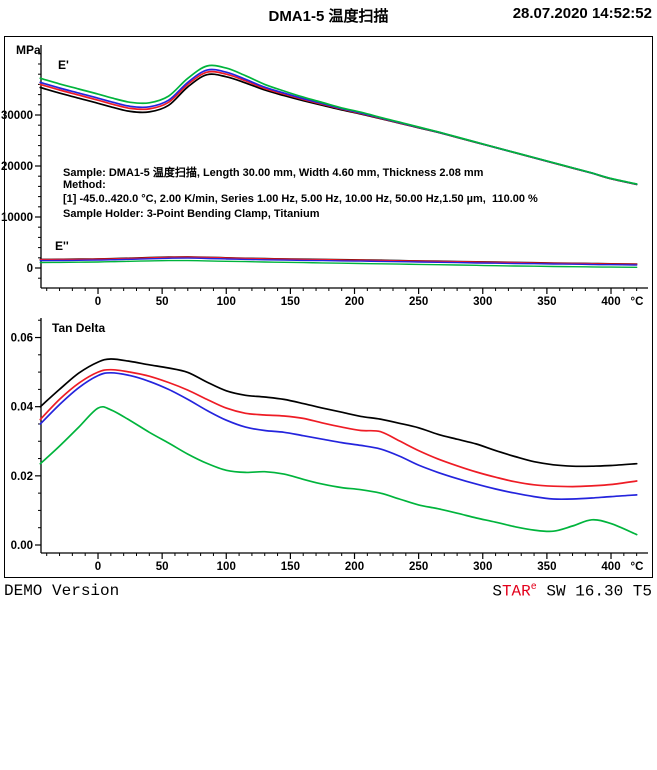 The image size is (657, 770). What do you see at coordinates (28, 50) in the screenshot?
I see `y-axis-unit-label: MPa` at bounding box center [28, 50].